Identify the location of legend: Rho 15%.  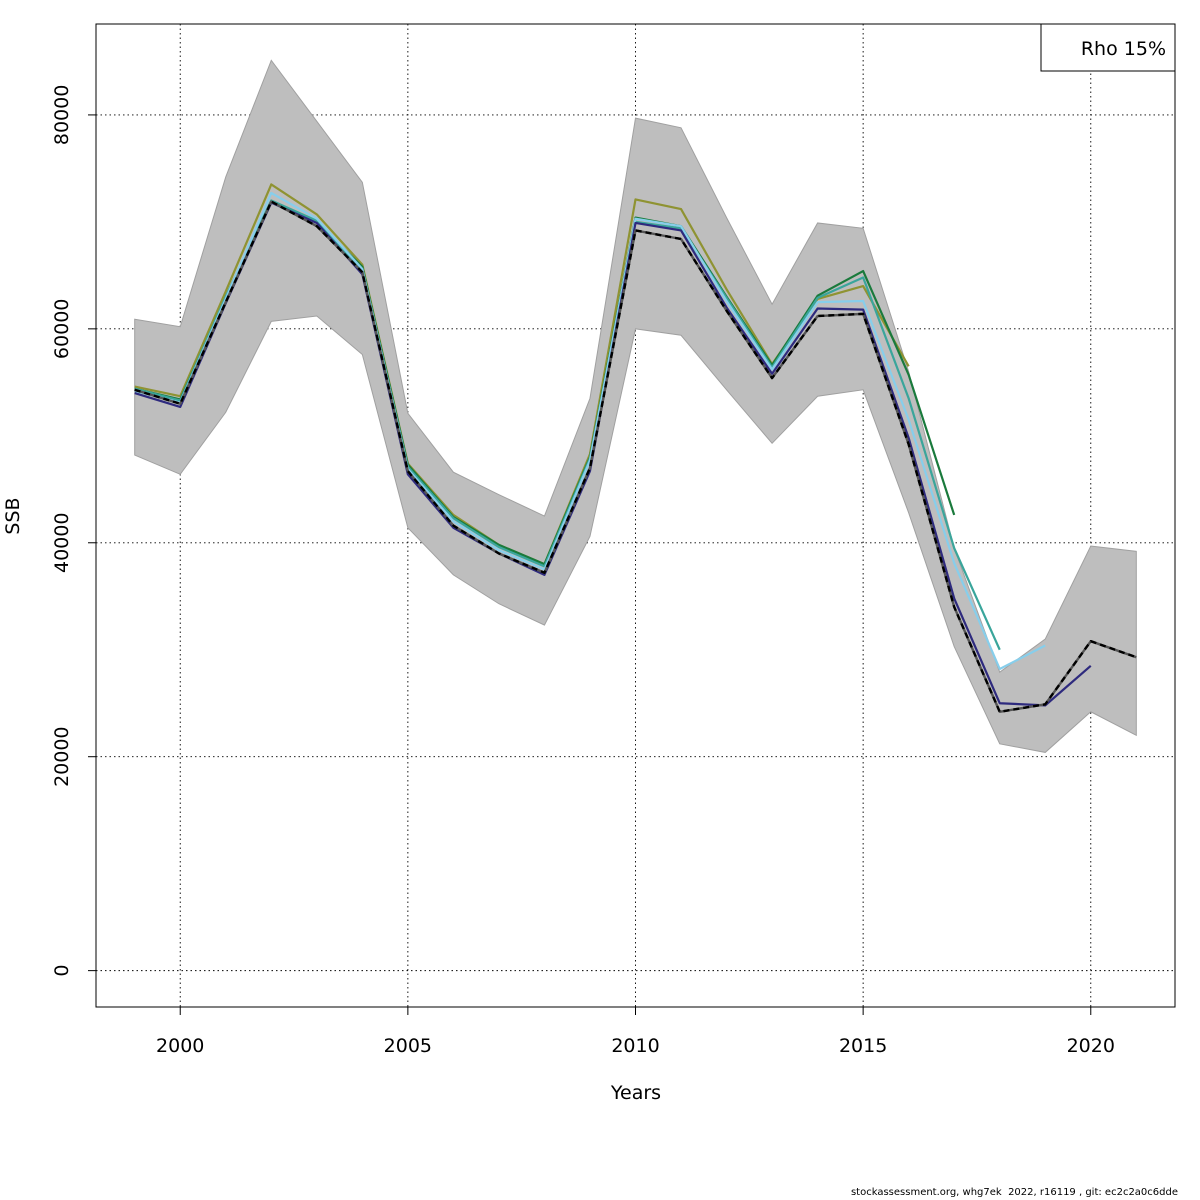
(1108, 47).